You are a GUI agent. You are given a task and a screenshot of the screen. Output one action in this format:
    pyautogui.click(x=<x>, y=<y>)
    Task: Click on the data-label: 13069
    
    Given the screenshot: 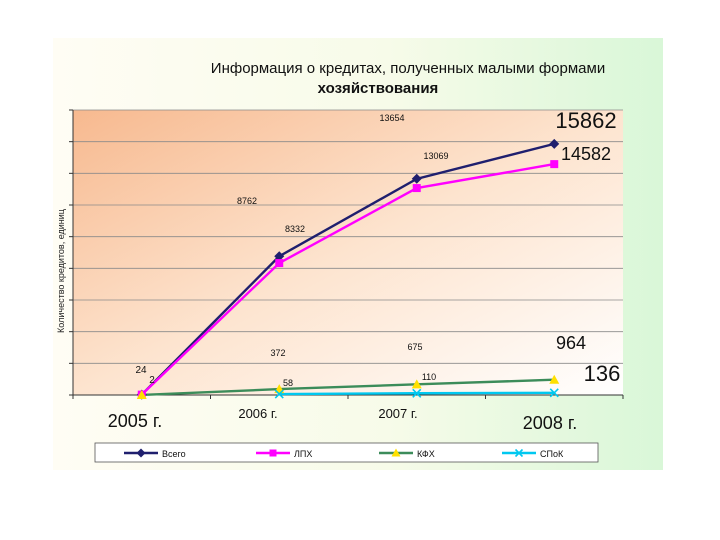 What is the action you would take?
    pyautogui.click(x=435, y=156)
    